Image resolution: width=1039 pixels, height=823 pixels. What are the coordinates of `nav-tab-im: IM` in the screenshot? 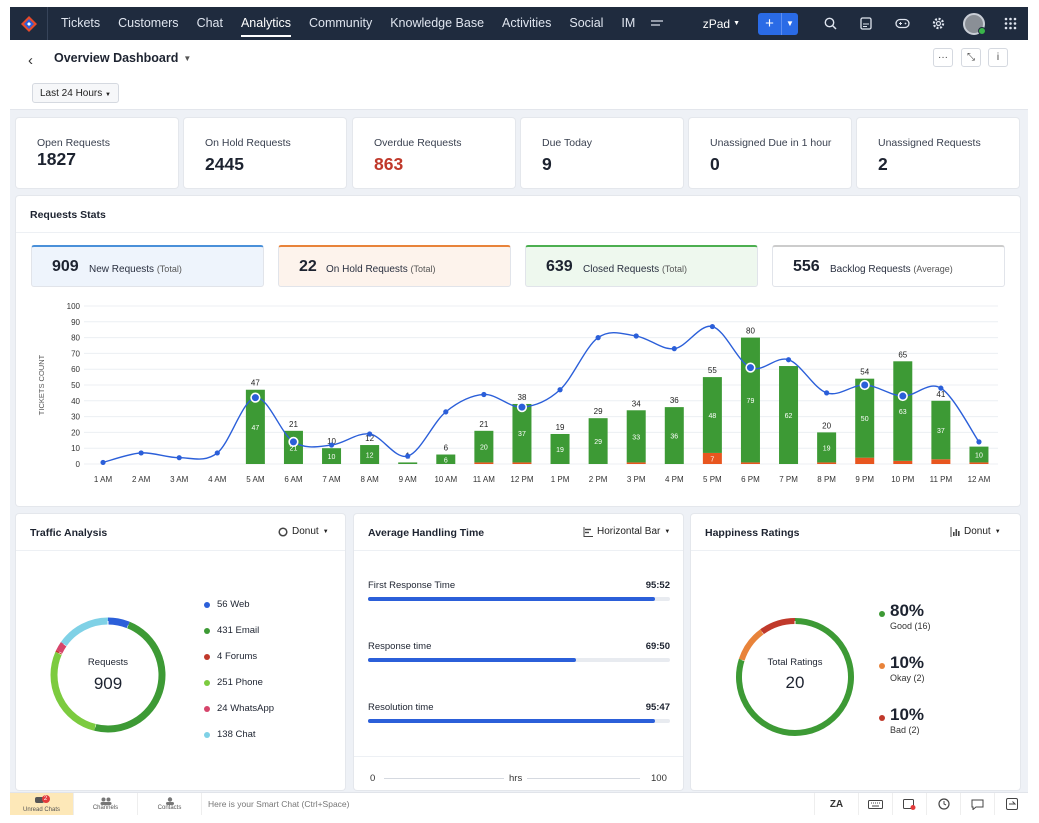 It's located at (628, 23).